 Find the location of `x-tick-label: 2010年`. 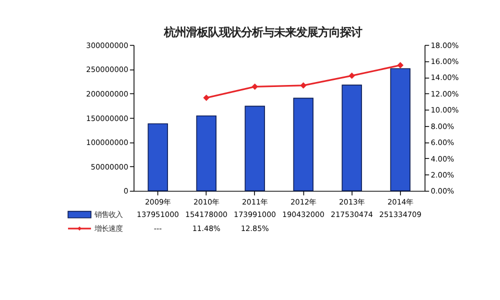

x-tick-label: 2010年 is located at coordinates (206, 201).